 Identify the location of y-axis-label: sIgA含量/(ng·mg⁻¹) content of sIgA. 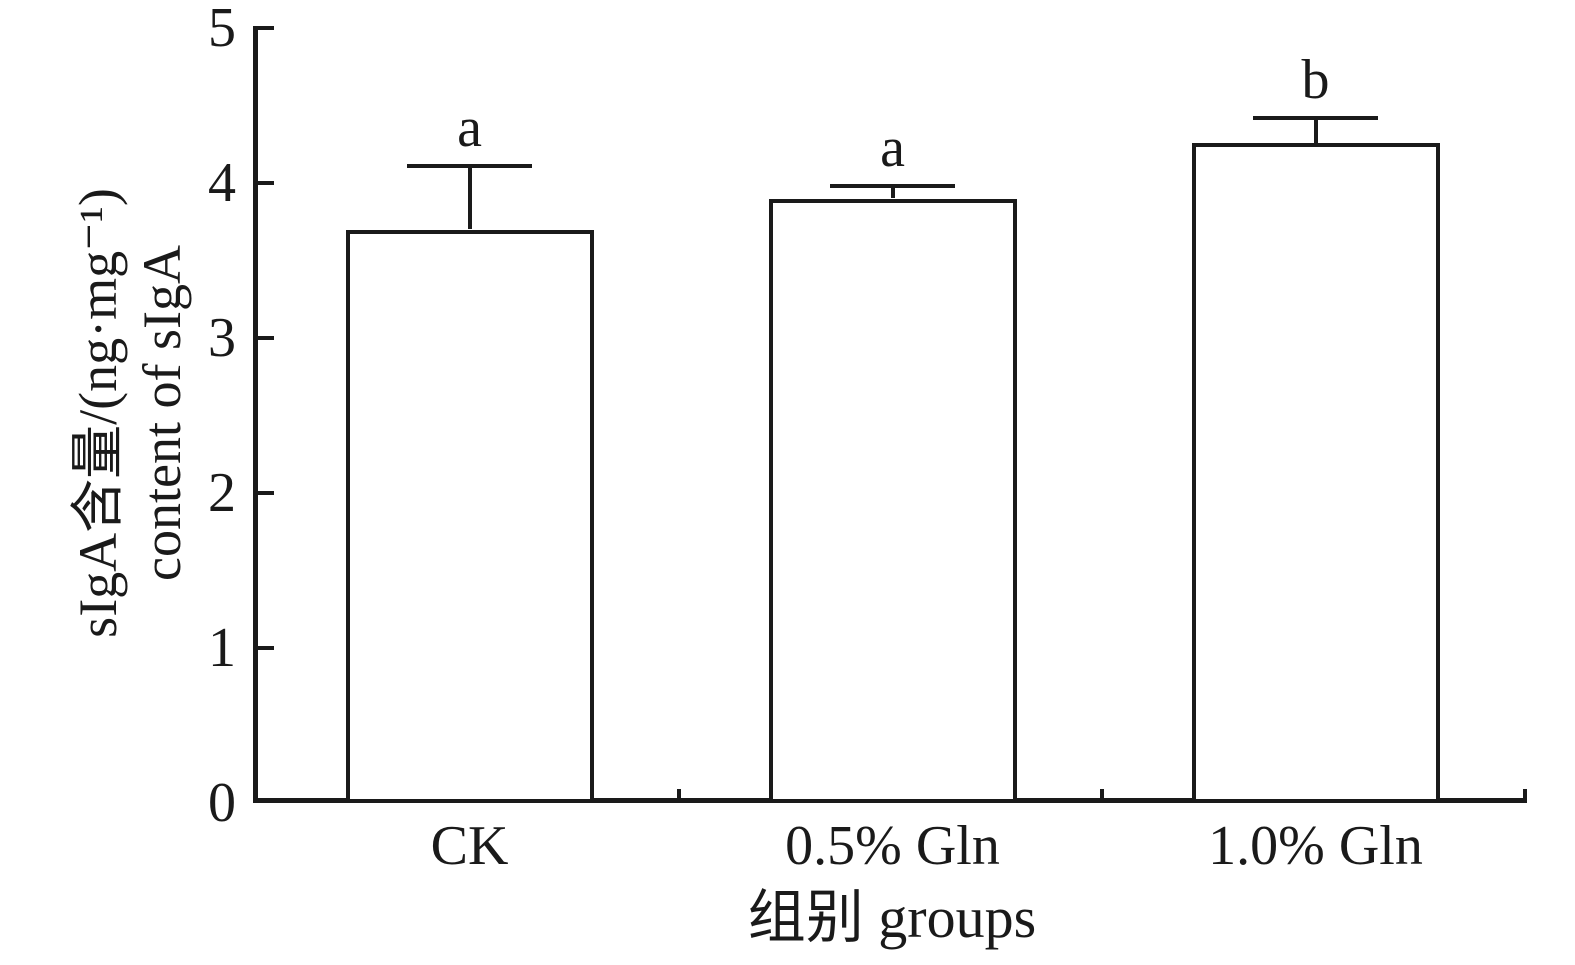
(130, 413).